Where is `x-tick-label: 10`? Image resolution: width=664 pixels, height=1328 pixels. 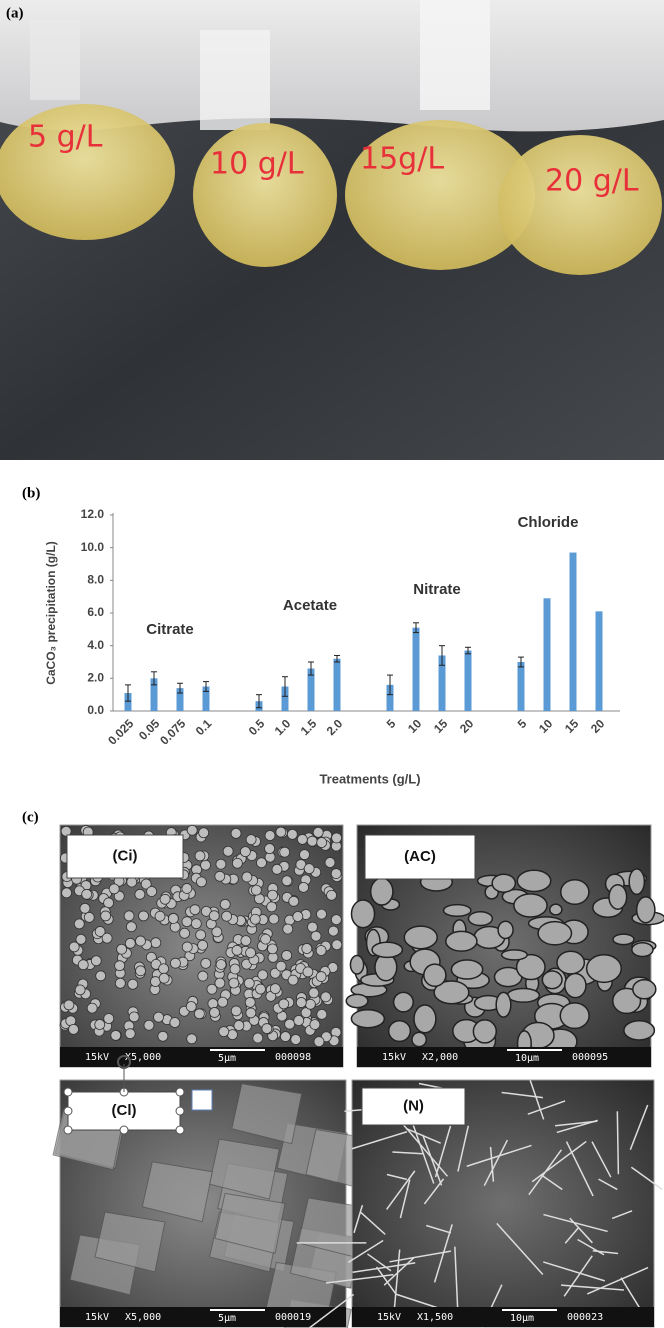
x-tick-label: 10 is located at coordinates (415, 726).